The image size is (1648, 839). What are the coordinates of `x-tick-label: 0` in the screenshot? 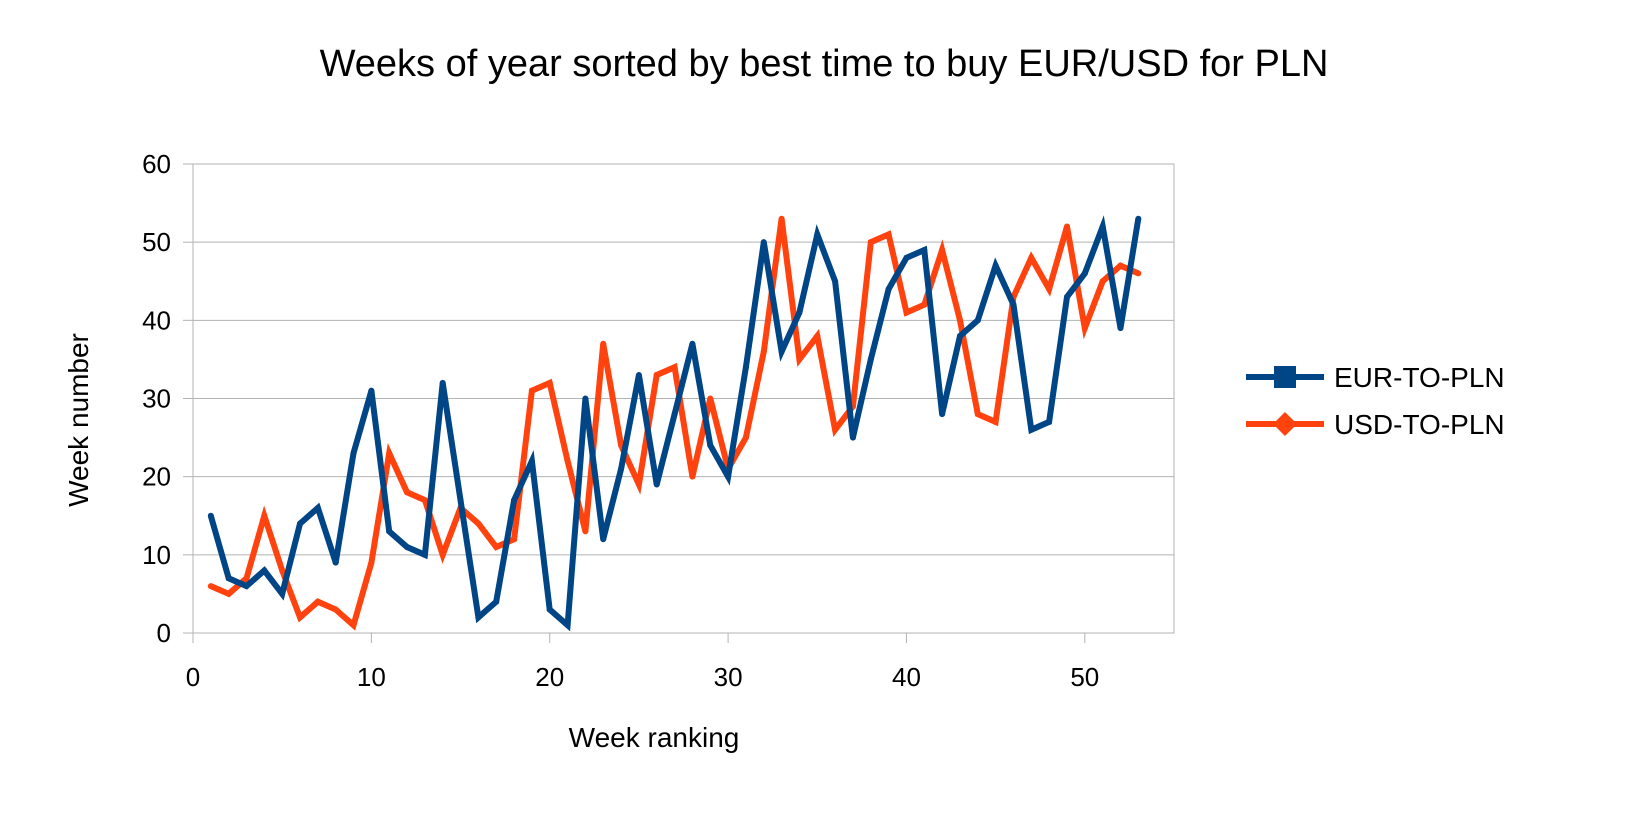 It's located at (193, 677).